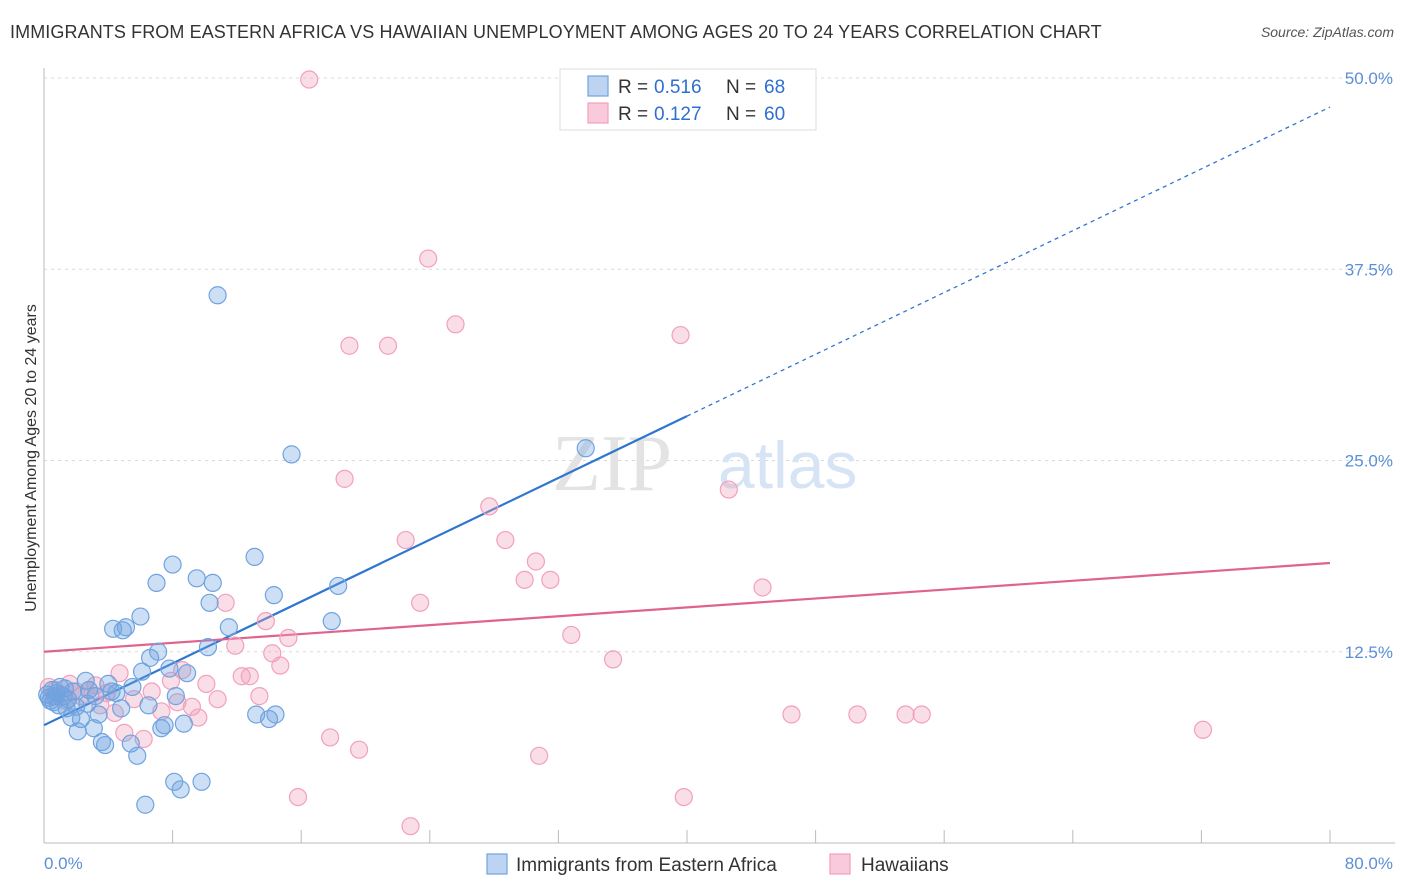 Image resolution: width=1406 pixels, height=892 pixels. What do you see at coordinates (774, 87) in the screenshot?
I see `legend-n-value-1: 68` at bounding box center [774, 87].